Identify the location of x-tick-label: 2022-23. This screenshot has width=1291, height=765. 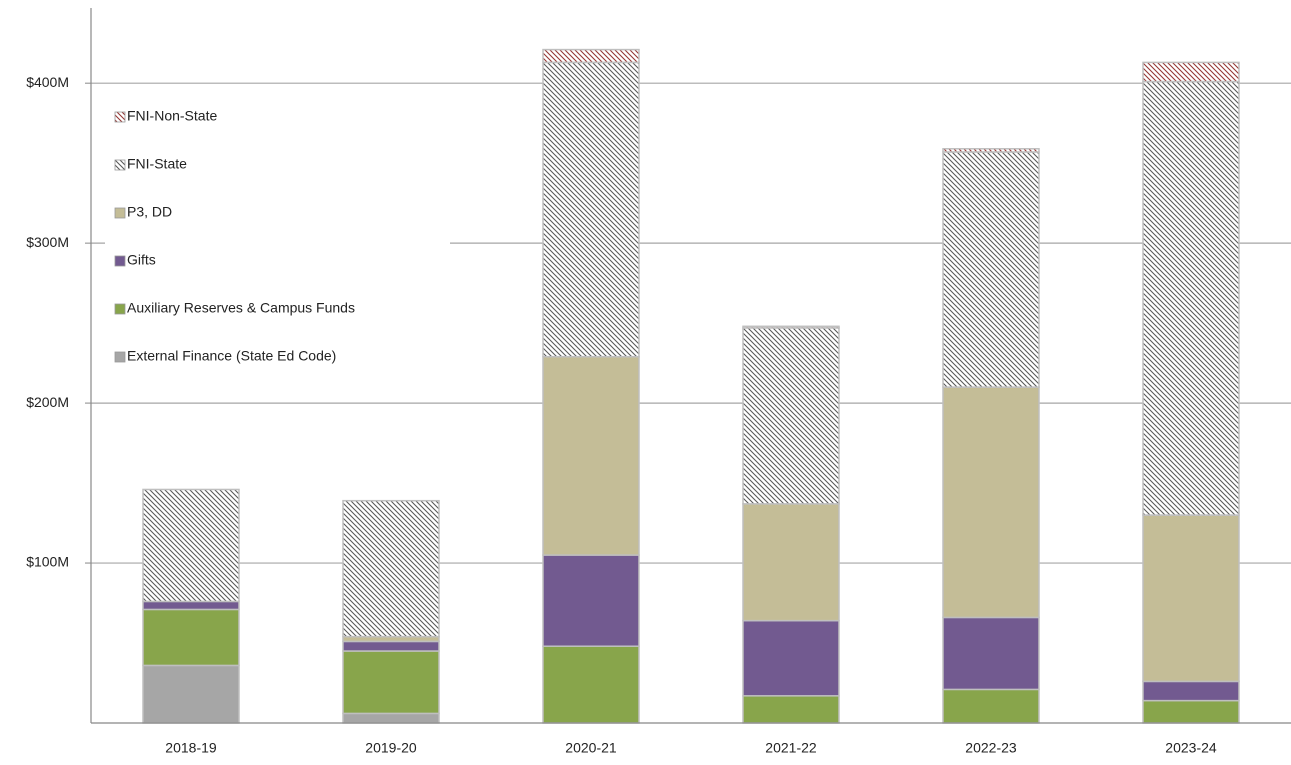
(991, 748).